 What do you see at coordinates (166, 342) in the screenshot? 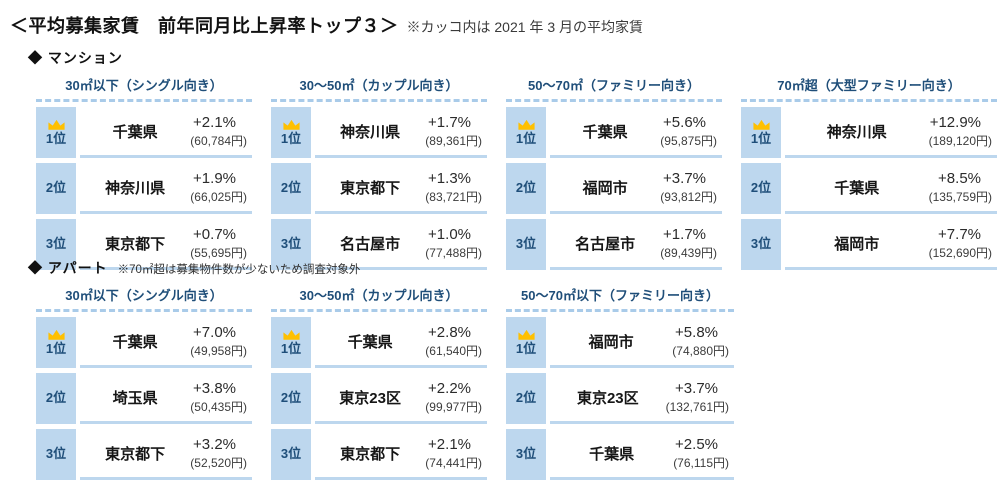
I see `row-content: 千葉県 +7.0% (49,958円)` at bounding box center [166, 342].